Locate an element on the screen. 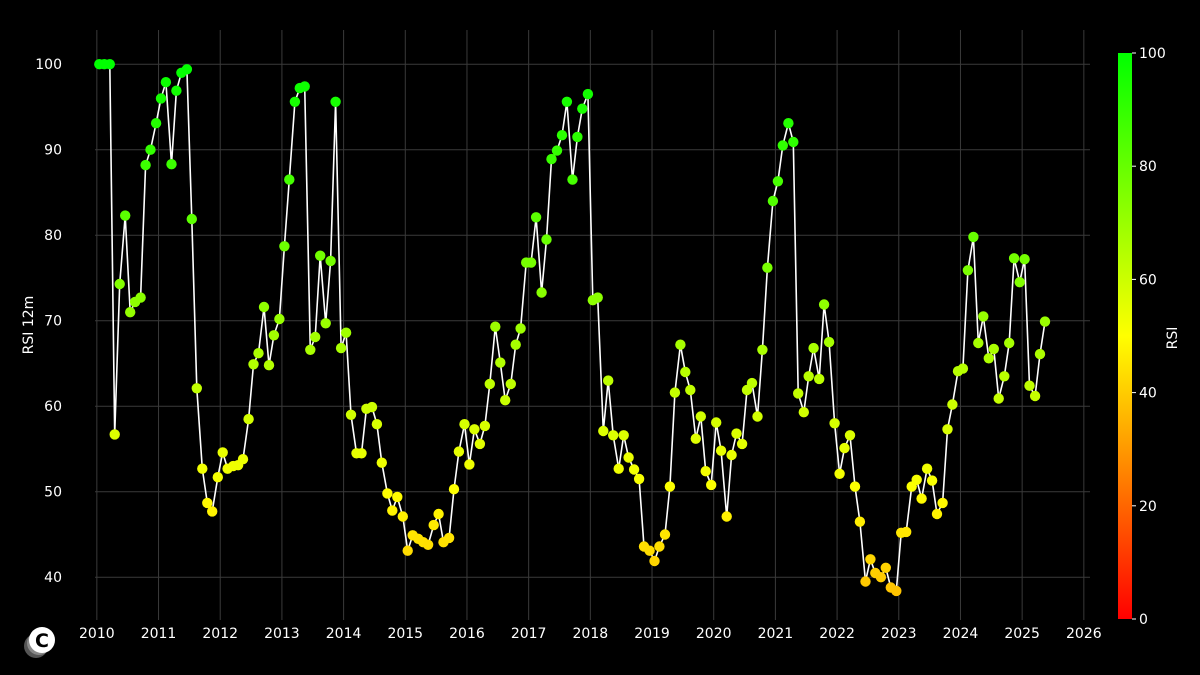 This screenshot has width=1200, height=675. colorbar-tick-label: 60 is located at coordinates (1148, 280).